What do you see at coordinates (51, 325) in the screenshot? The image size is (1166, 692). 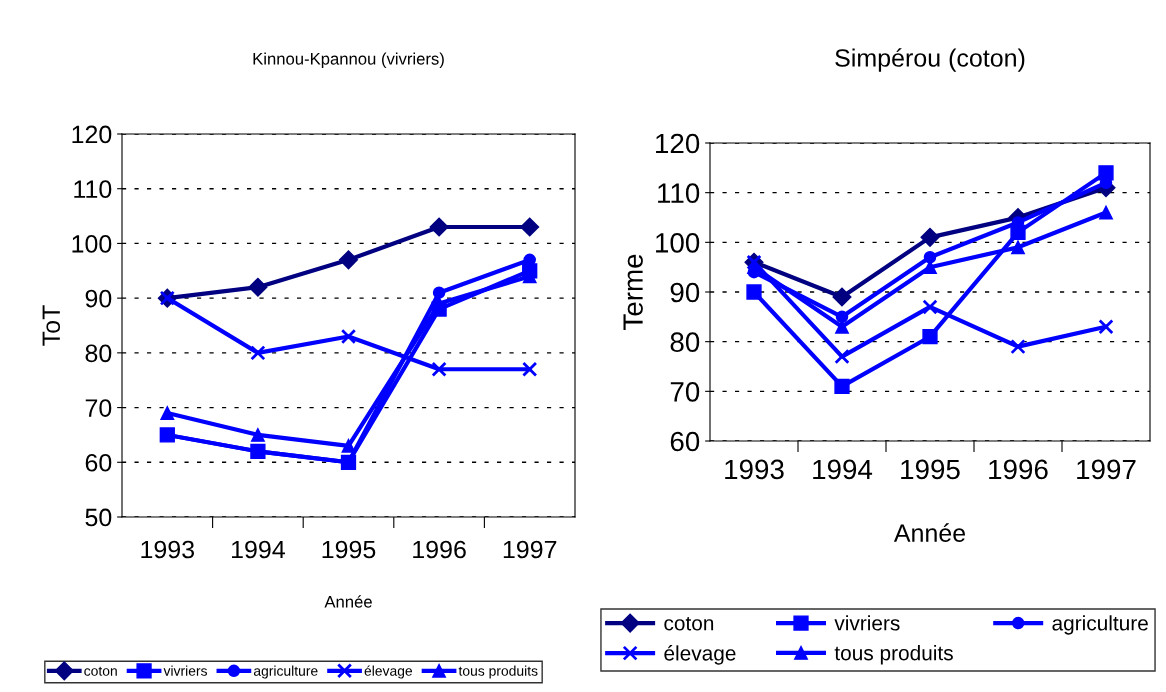 I see `y-axis-title: ToT` at bounding box center [51, 325].